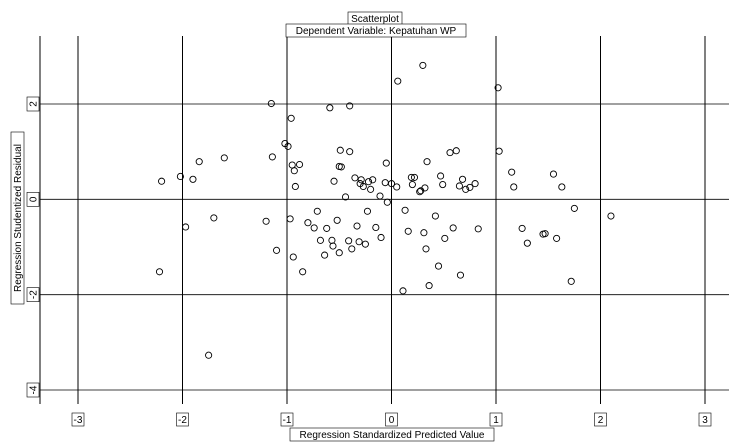 This screenshot has height=443, width=729. I want to click on x-tick: -1, so click(287, 419).